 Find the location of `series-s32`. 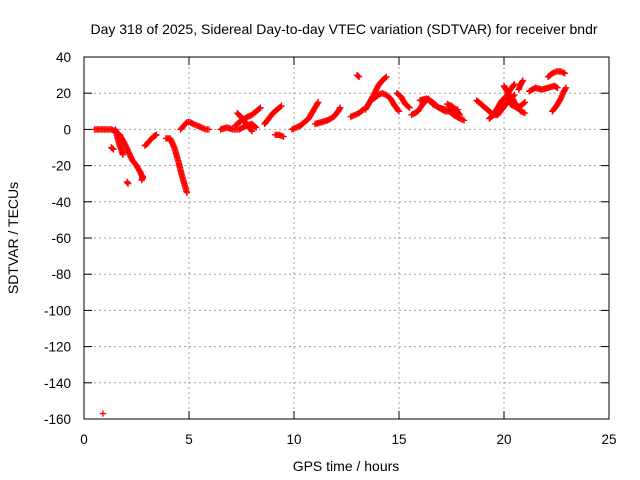

series-s32 is located at coordinates (103, 413).